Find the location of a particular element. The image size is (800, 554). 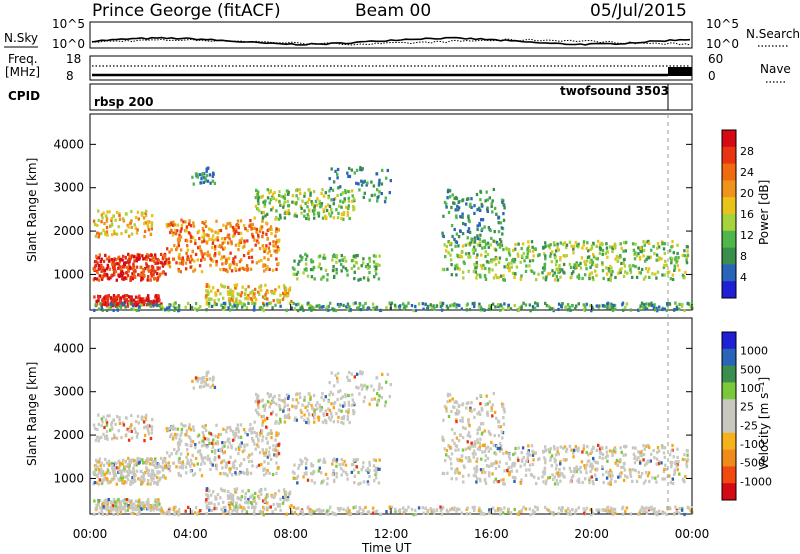

colorbar-tick-label: 4 is located at coordinates (743, 277).